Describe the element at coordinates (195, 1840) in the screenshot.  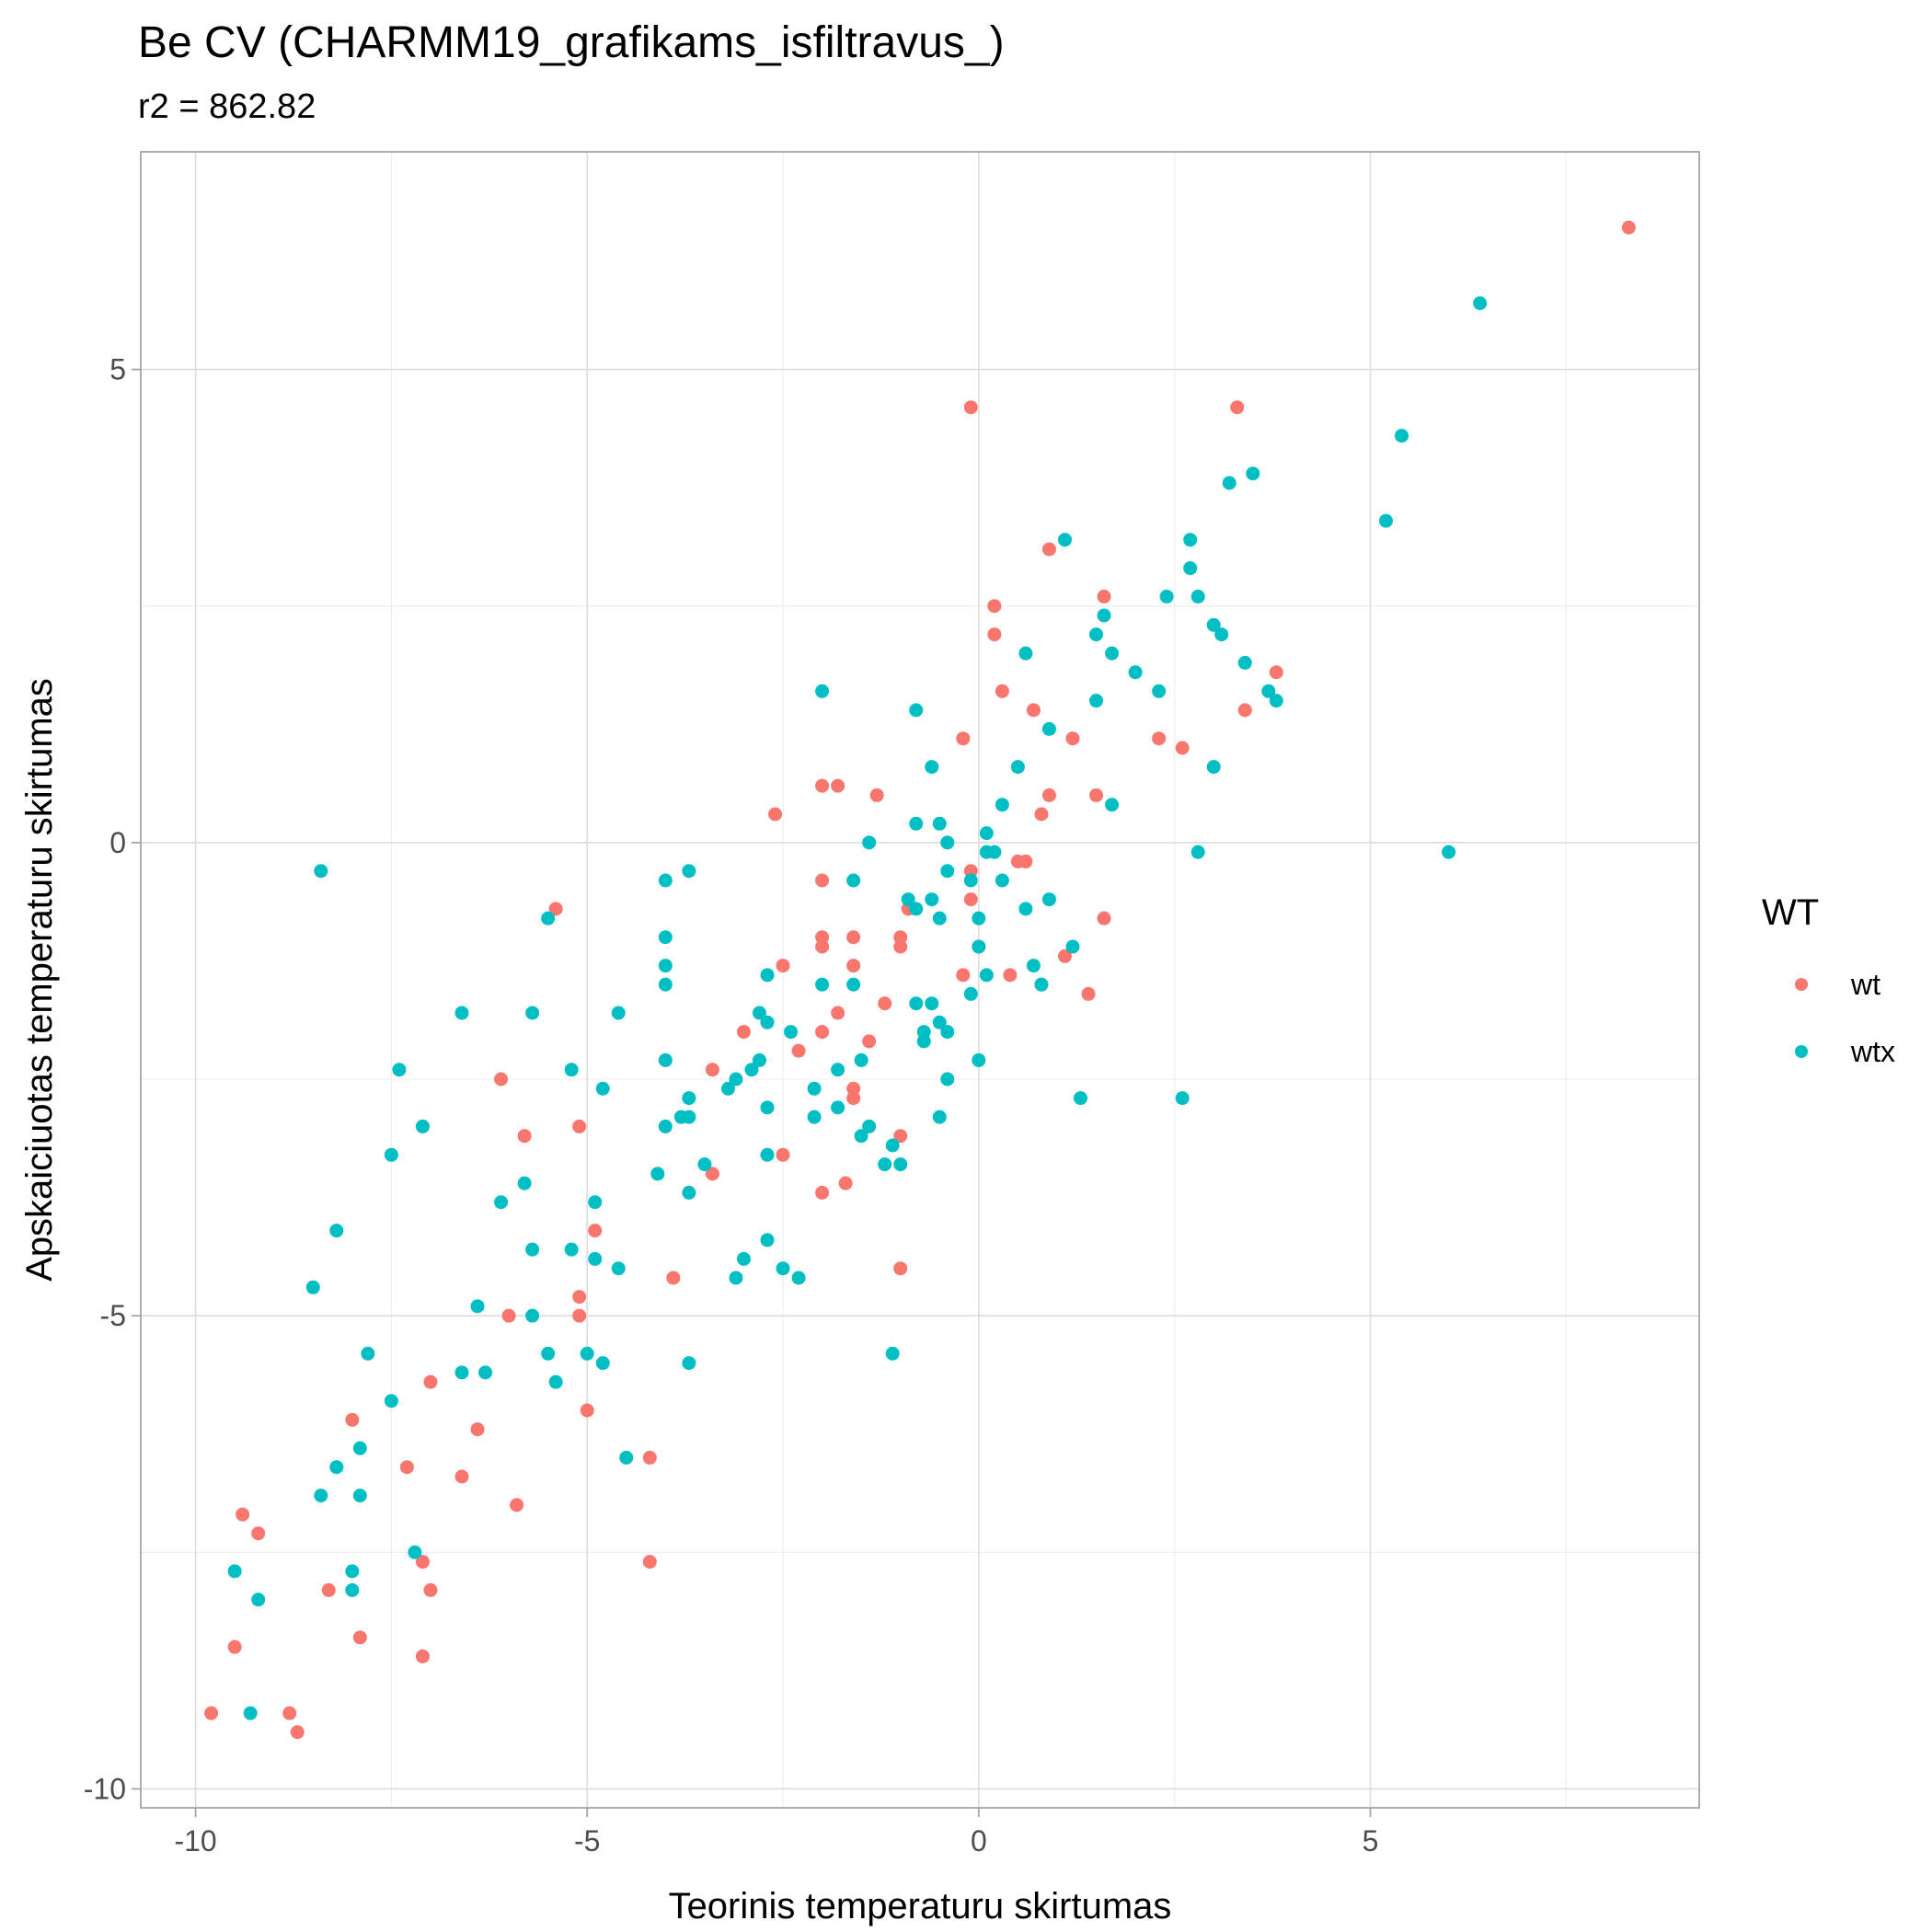
I see `x-tick-label: -10` at that location.